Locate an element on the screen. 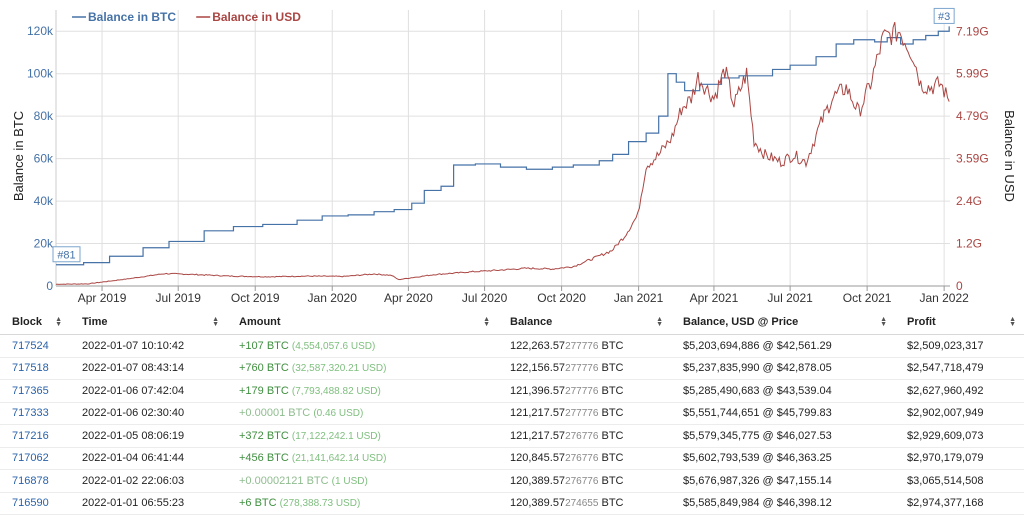  amount-usd: (1 USD) is located at coordinates (349, 481).